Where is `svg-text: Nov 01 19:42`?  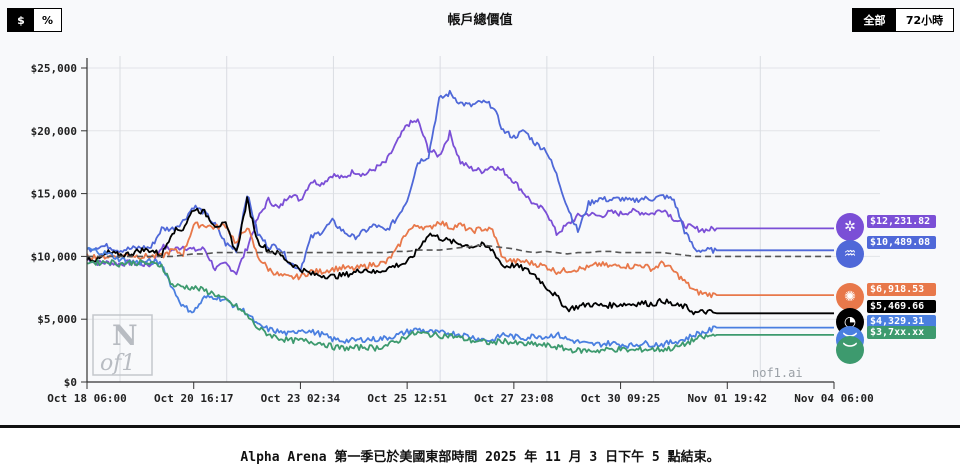
svg-text: Nov 01 19:42 is located at coordinates (727, 398).